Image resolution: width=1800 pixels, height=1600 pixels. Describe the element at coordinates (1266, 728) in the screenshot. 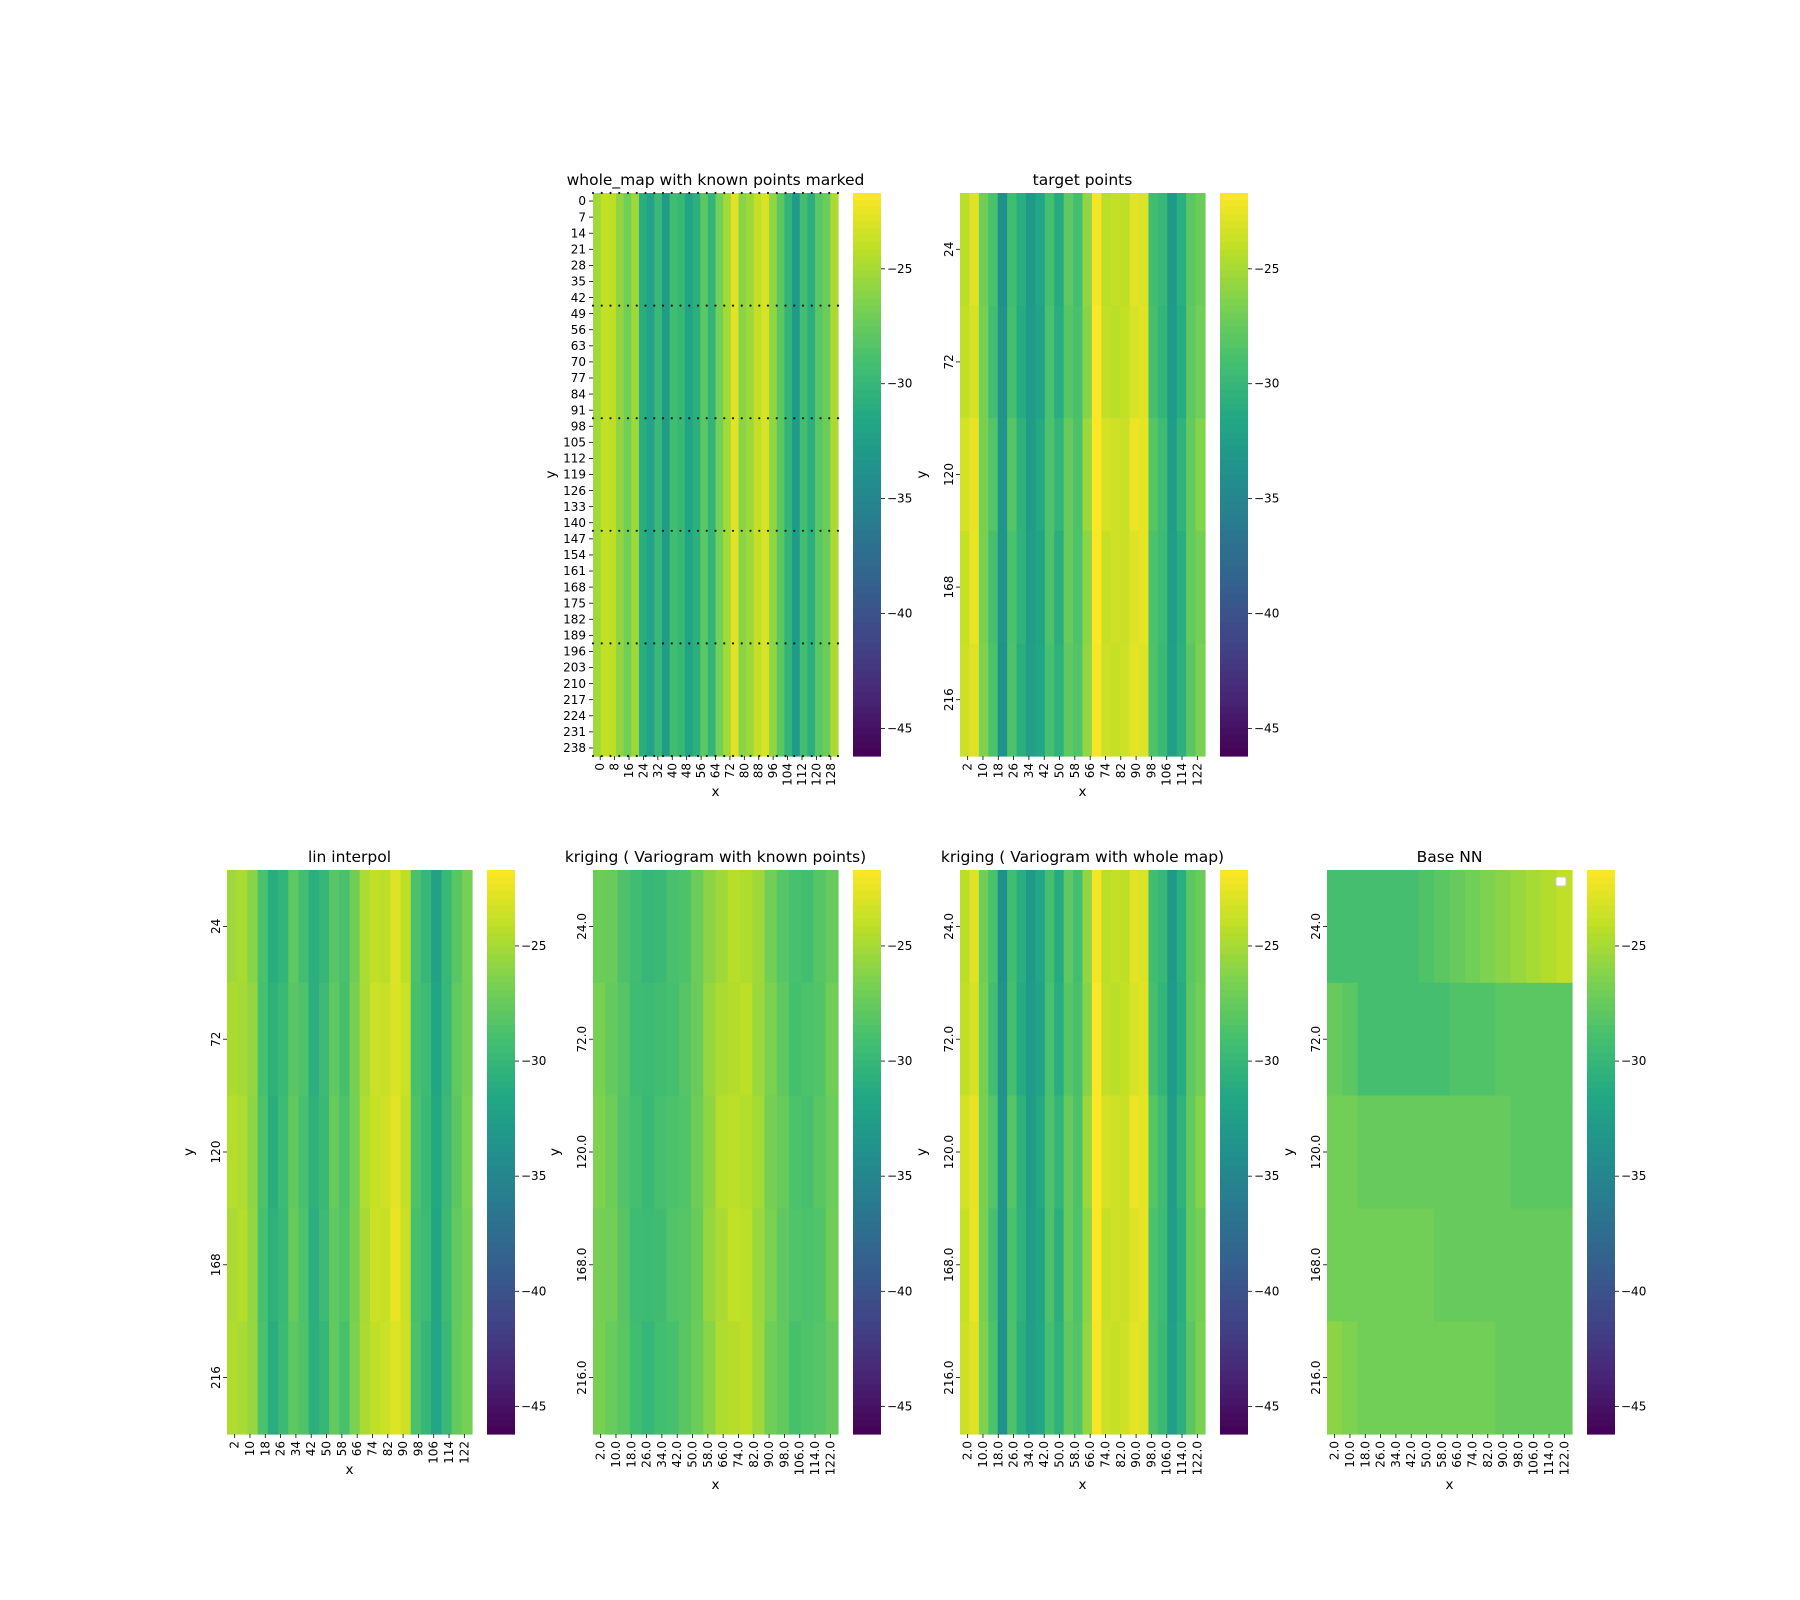

I see `colorbar-tick-label: −45` at that location.